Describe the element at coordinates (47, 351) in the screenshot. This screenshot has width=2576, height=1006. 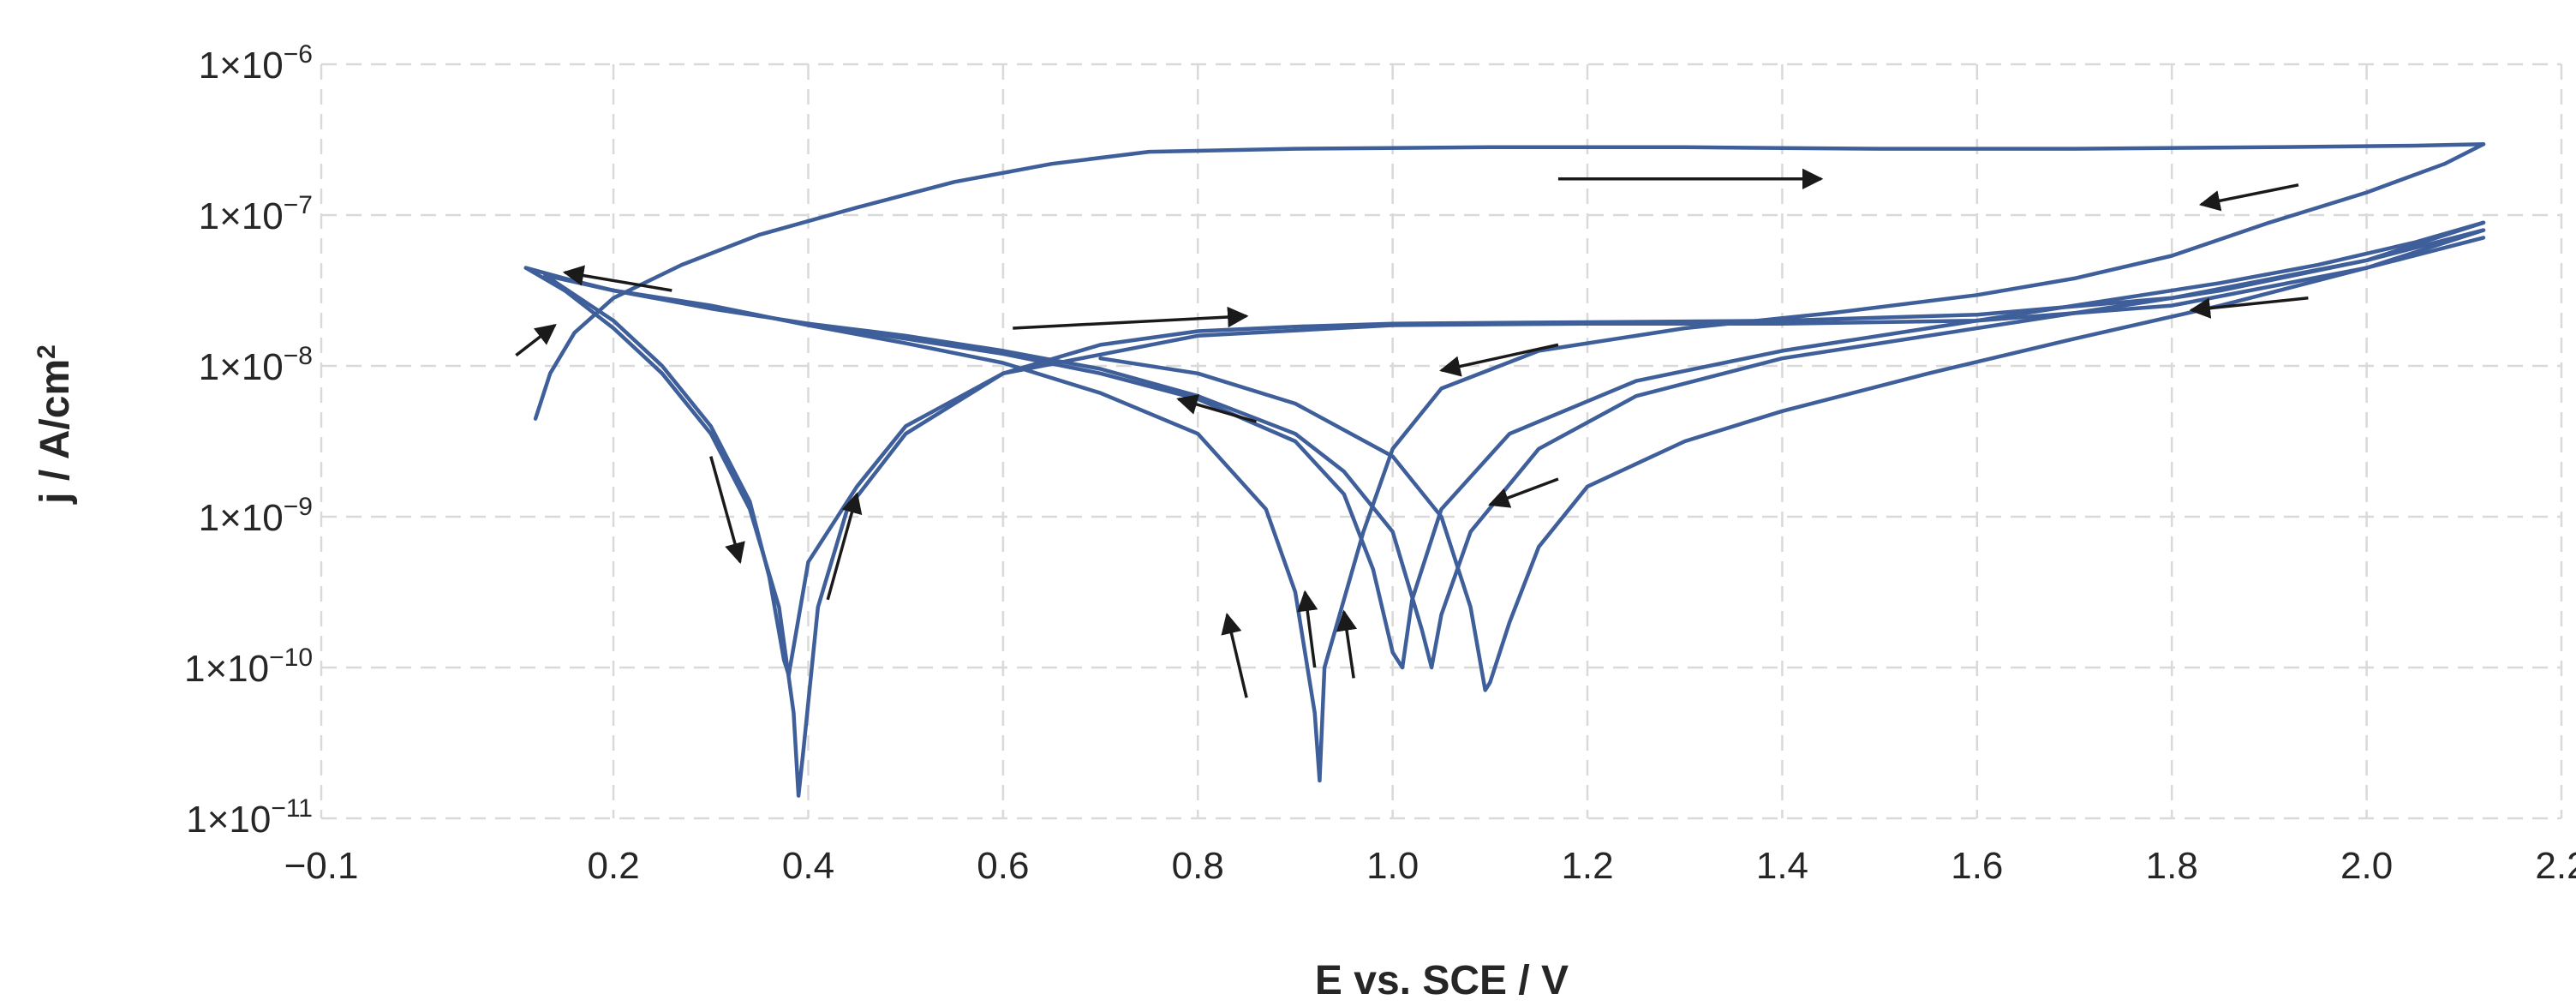
I see `y-axis-label-superscript: 2` at that location.